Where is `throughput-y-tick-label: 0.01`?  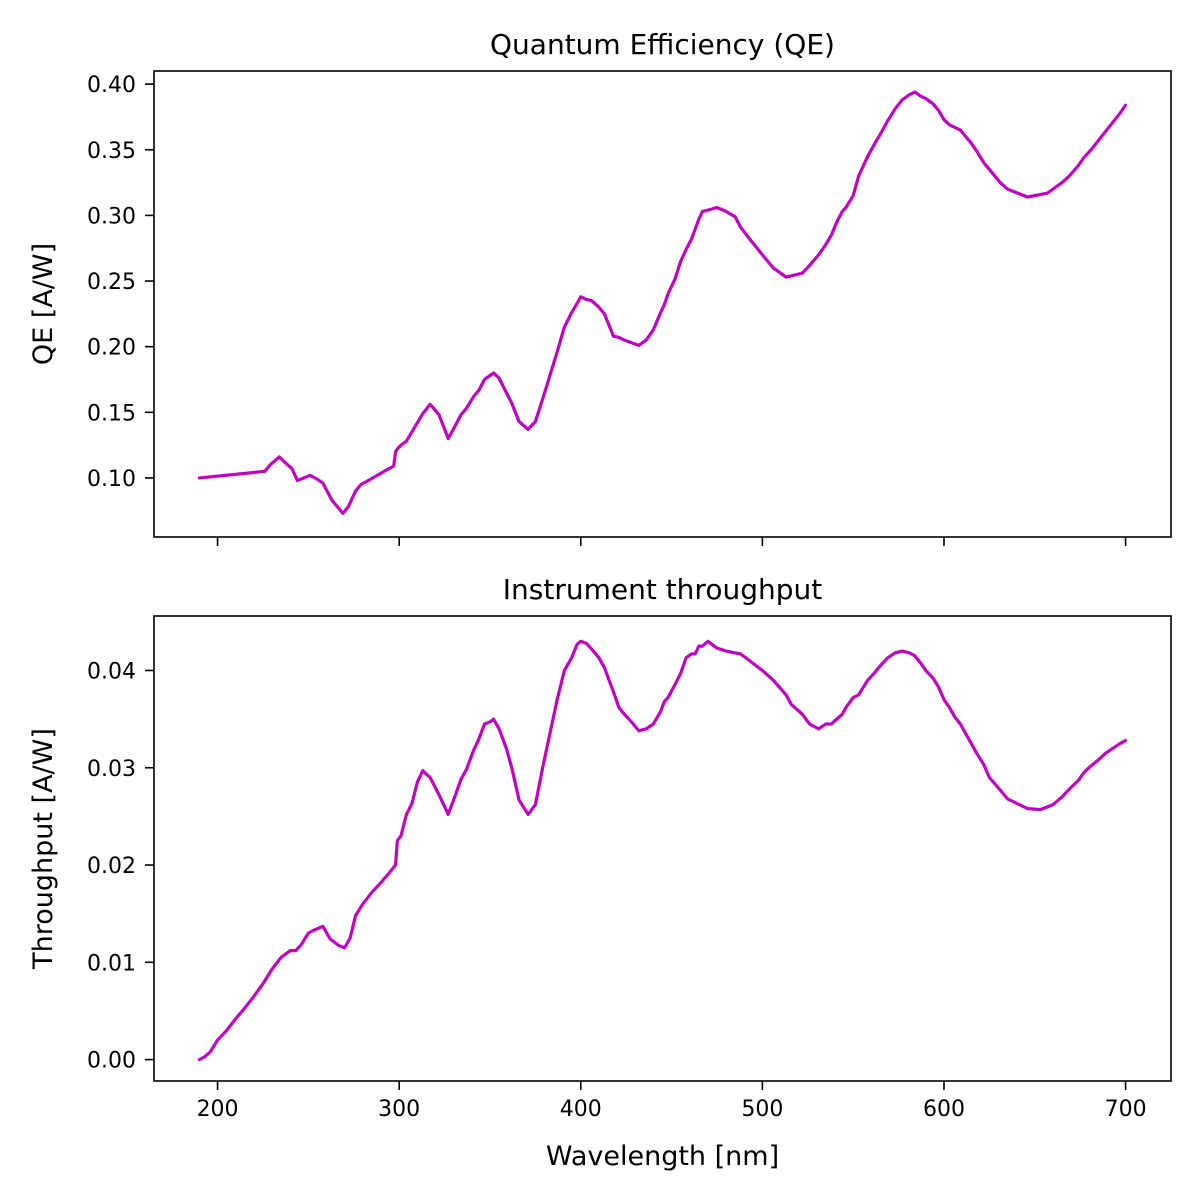 throughput-y-tick-label: 0.01 is located at coordinates (111, 963).